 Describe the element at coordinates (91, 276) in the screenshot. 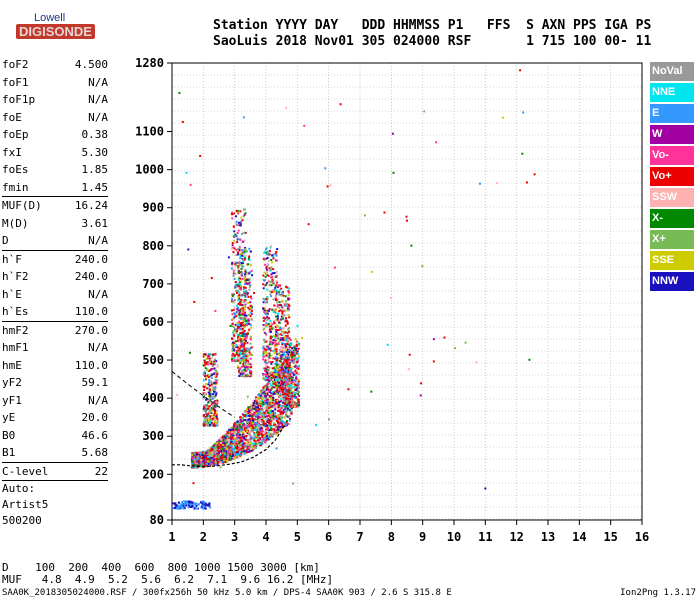

I see `param-value: 240.0` at that location.